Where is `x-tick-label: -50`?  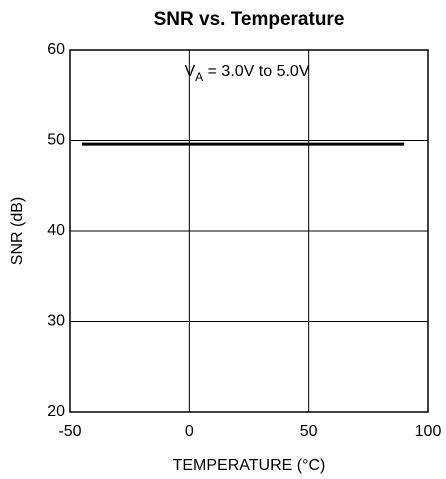 x-tick-label: -50 is located at coordinates (69, 431).